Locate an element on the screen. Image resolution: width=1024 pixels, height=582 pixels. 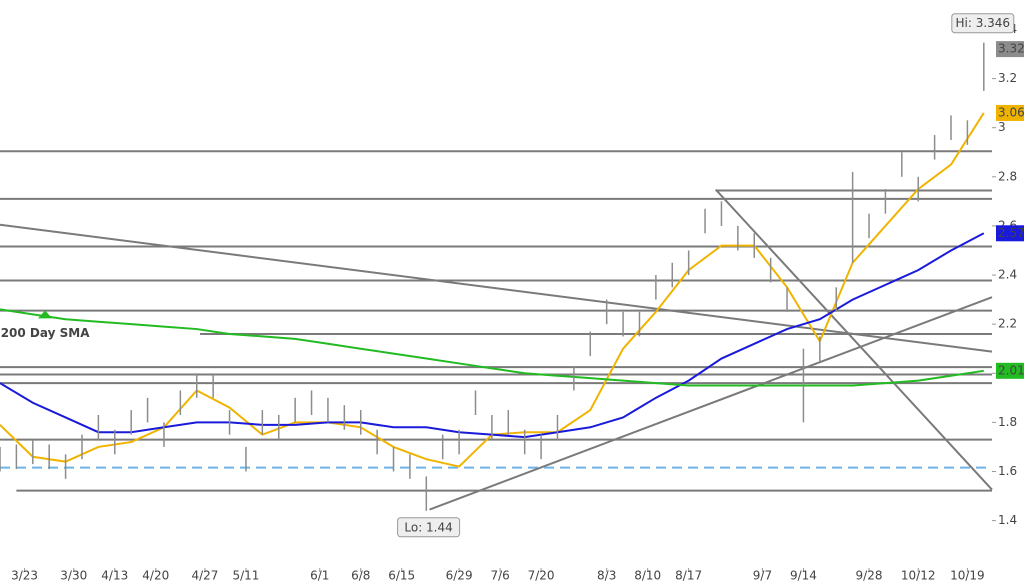
last-value-label: 3.06 is located at coordinates (1011, 112).